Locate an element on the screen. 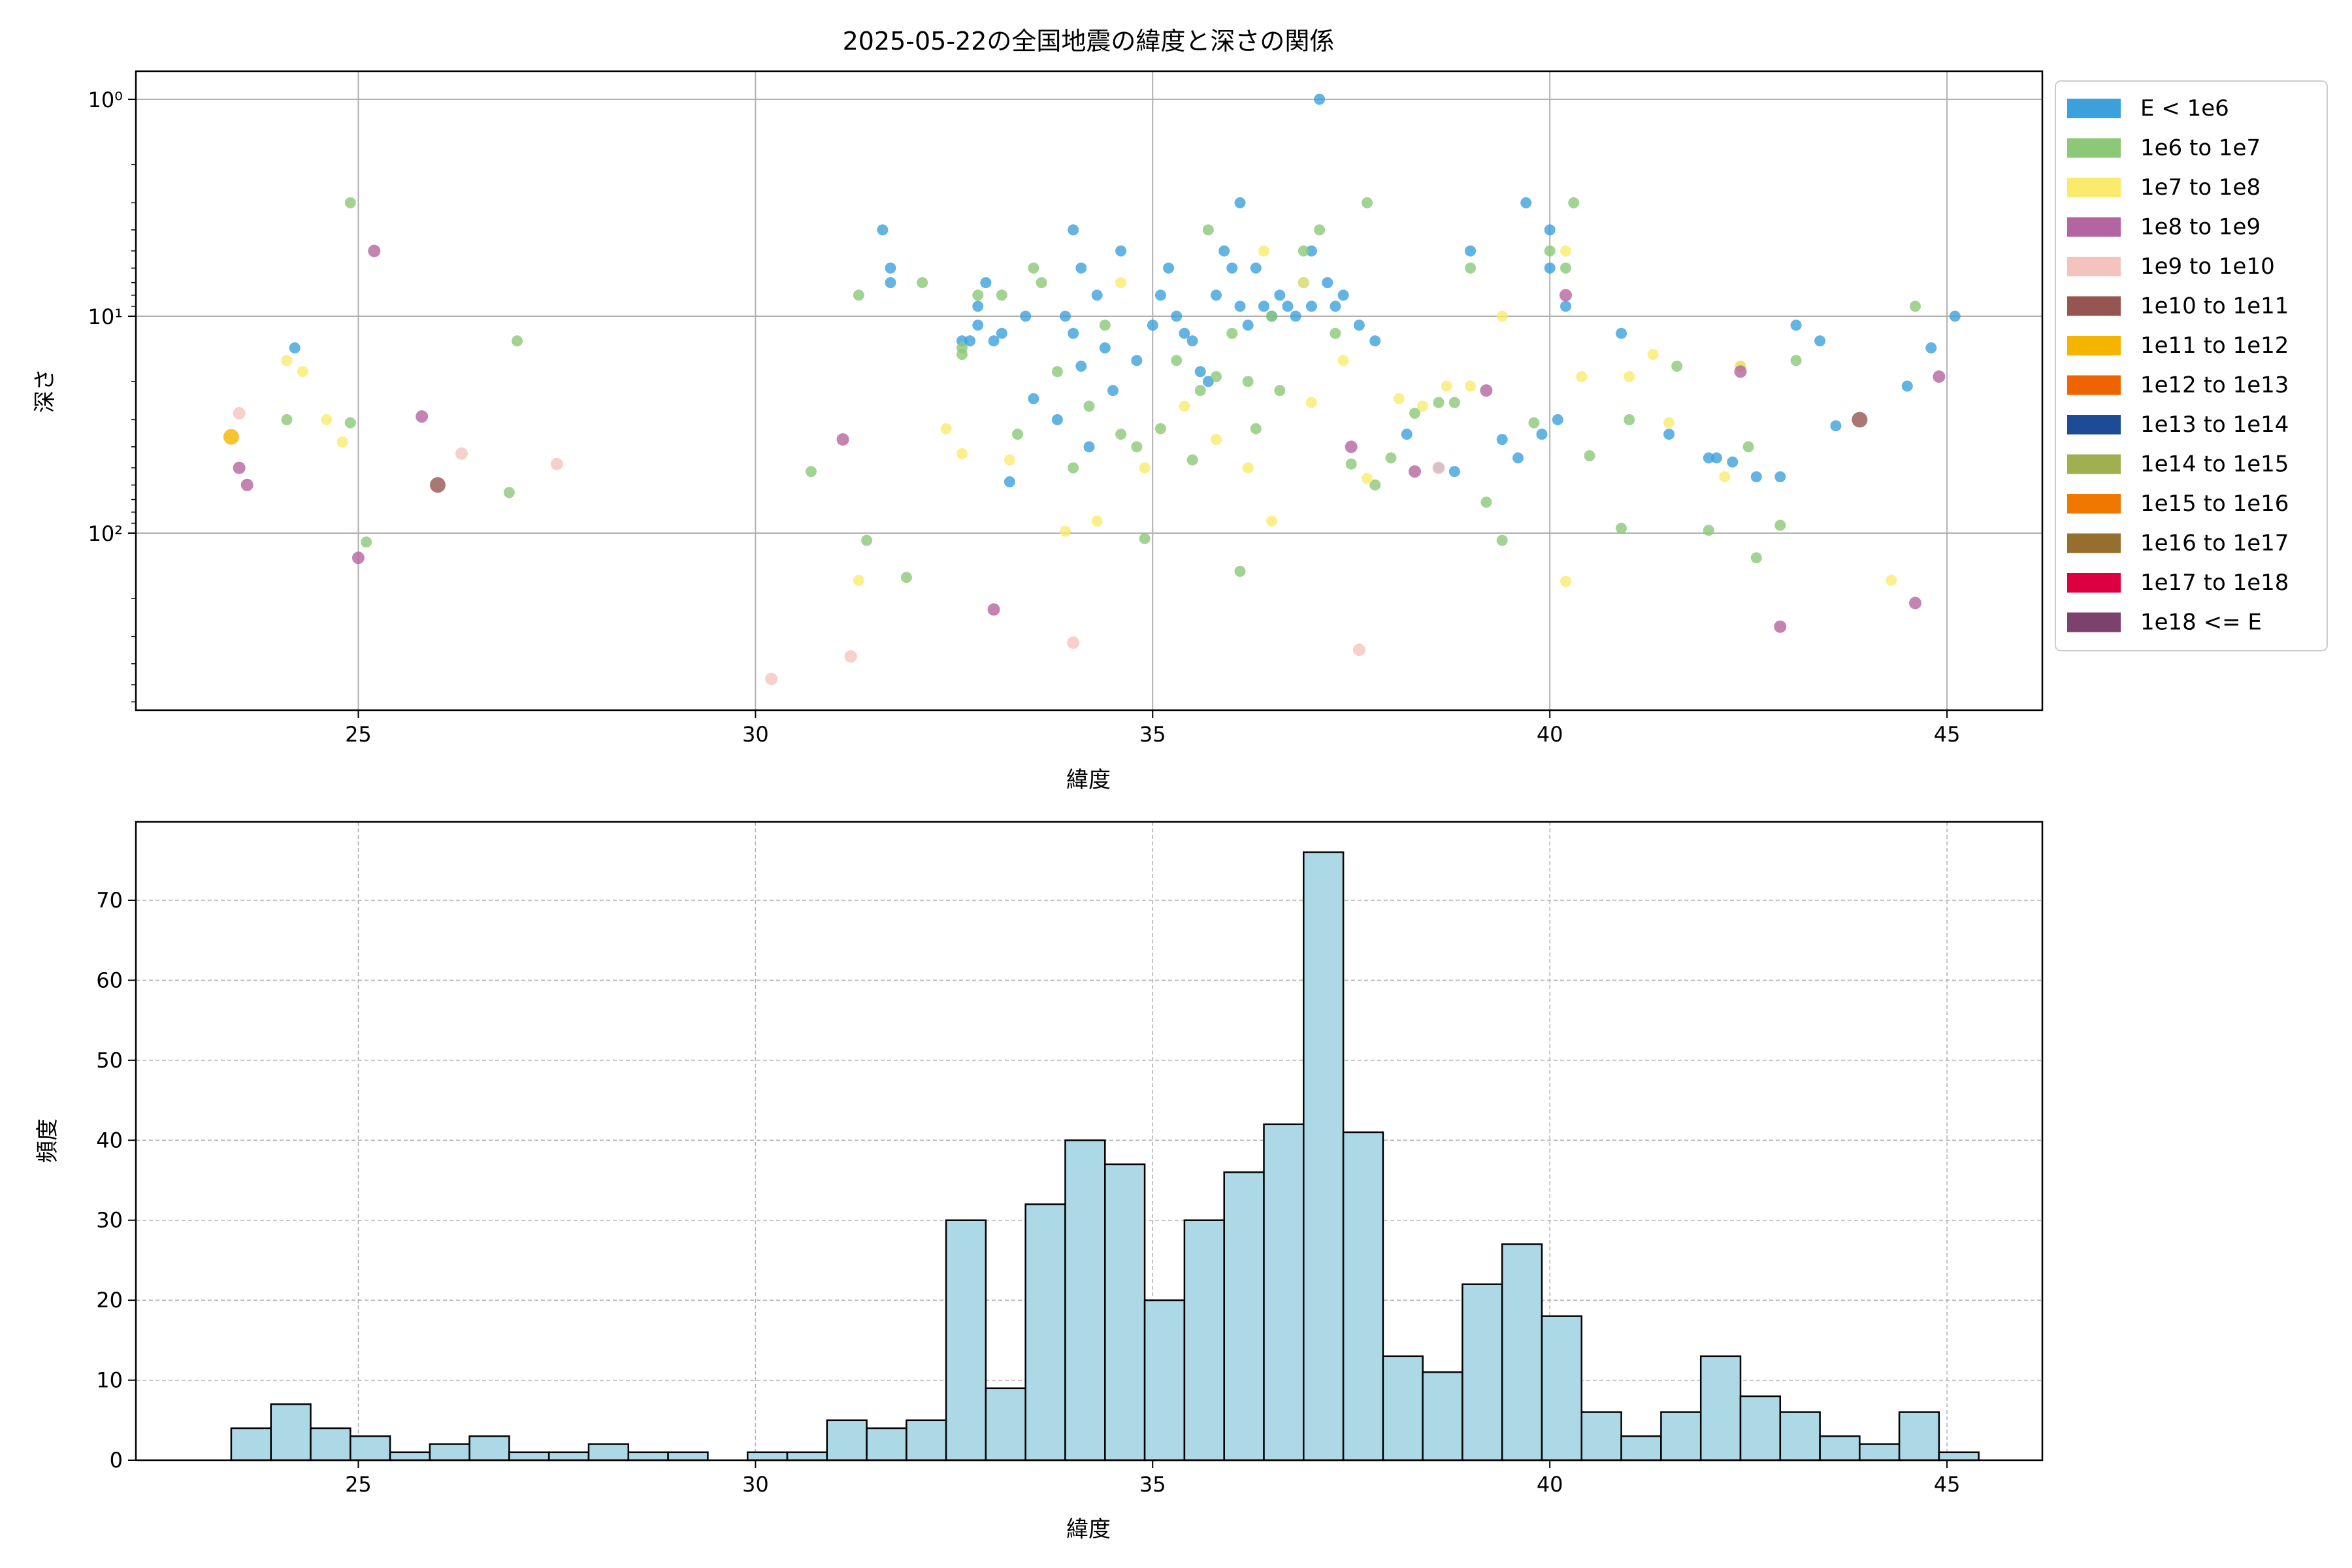 Image resolution: width=2352 pixels, height=1568 pixels. histogram-x-axis-label: 緯度 is located at coordinates (1088, 1529).